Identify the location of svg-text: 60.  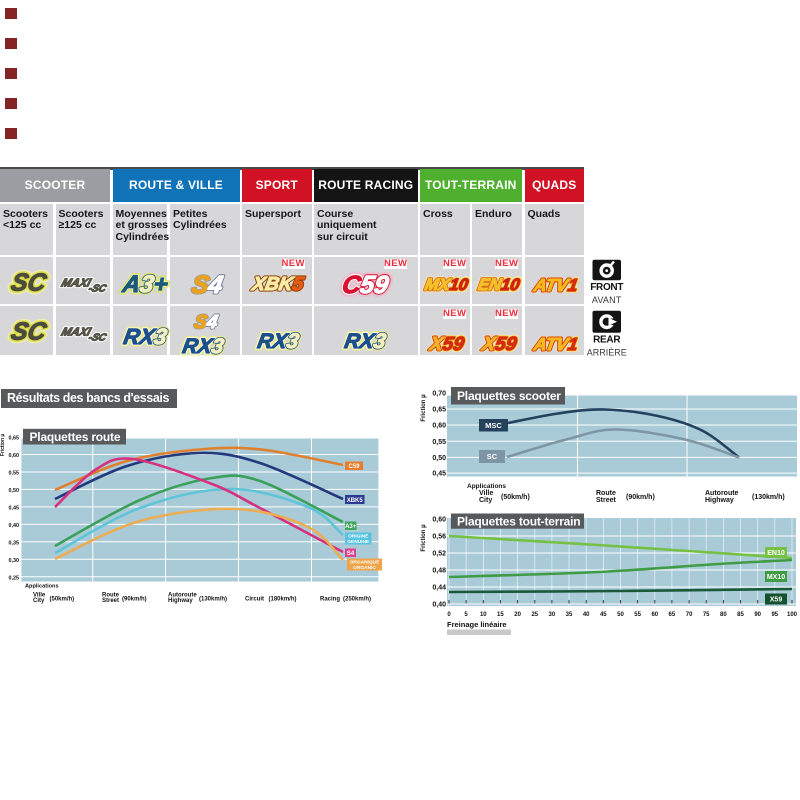
(654, 615).